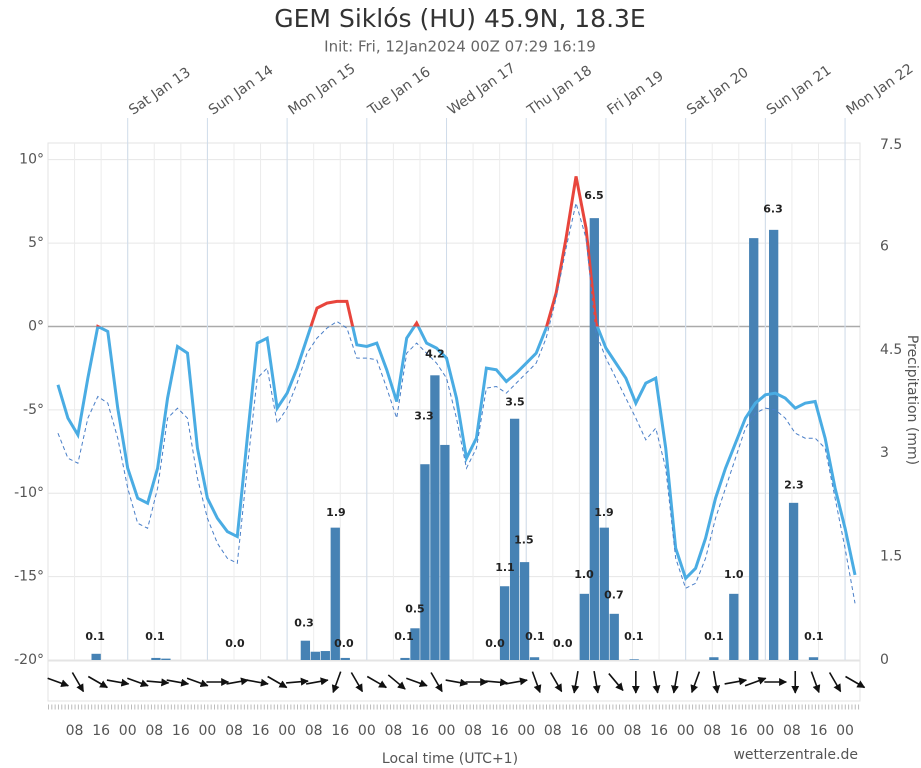 This screenshot has width=921, height=768. I want to click on x2-tick-label: Fri Jan 19, so click(635, 93).